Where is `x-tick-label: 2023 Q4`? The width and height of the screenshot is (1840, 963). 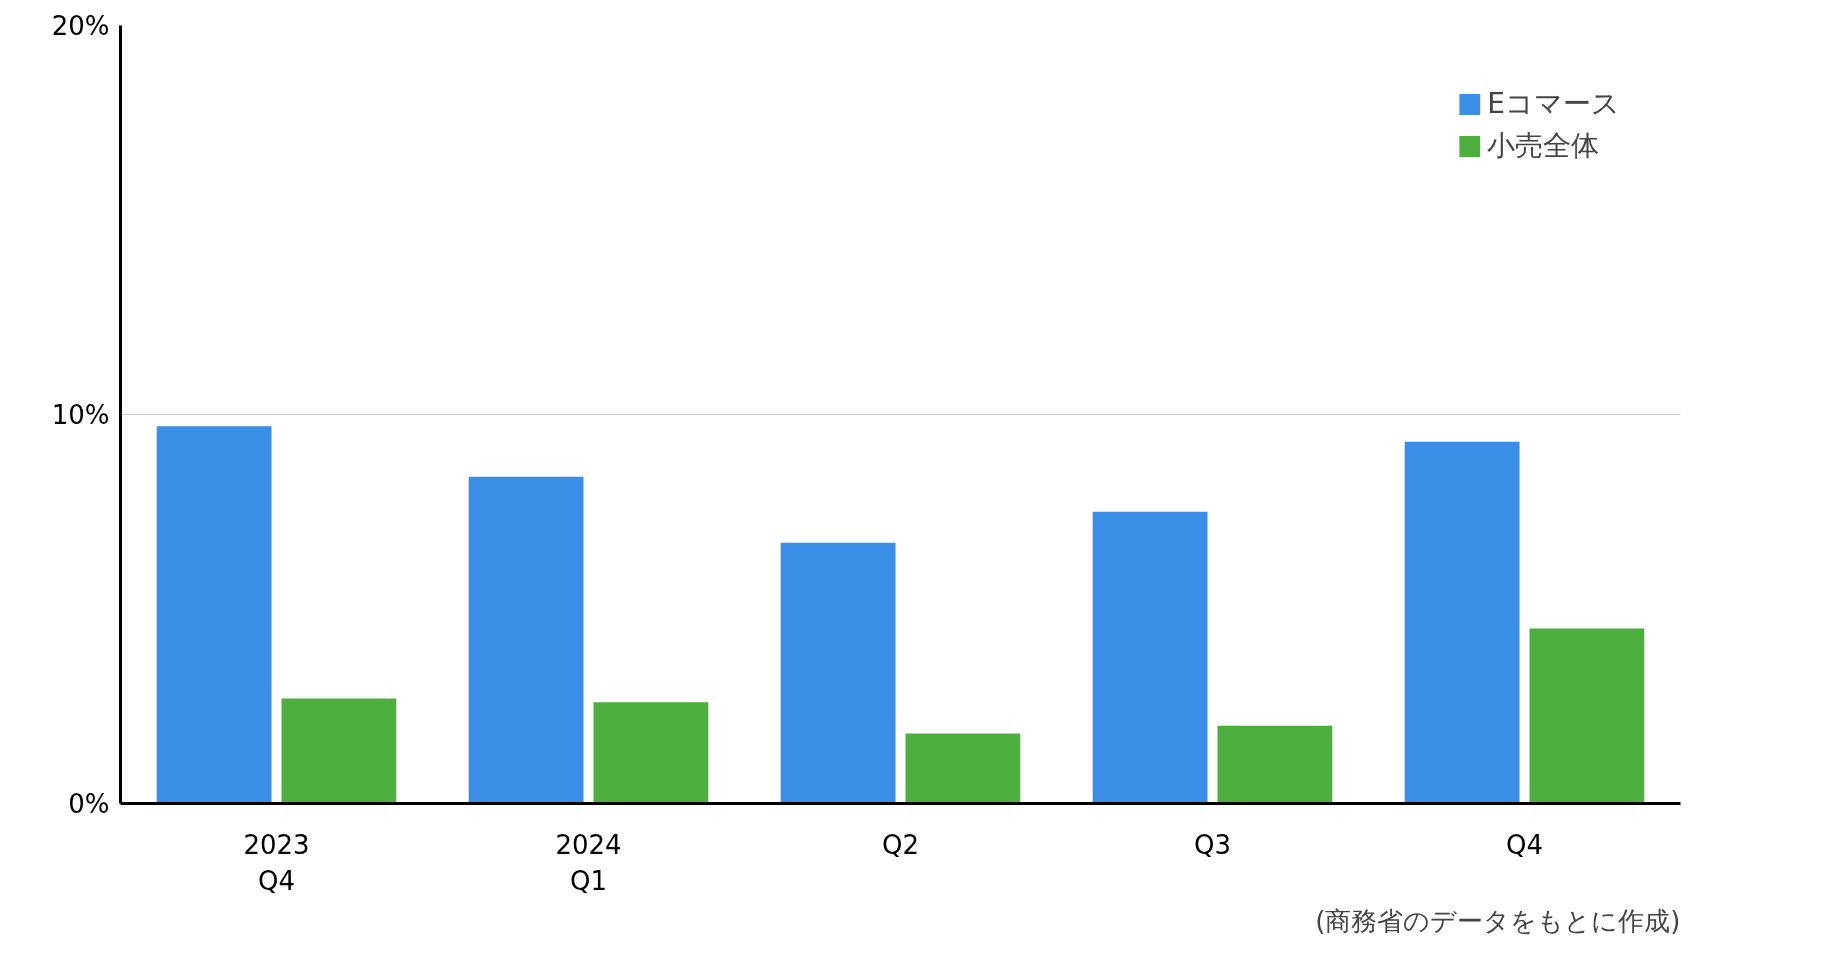 x-tick-label: 2023 Q4 is located at coordinates (276, 862).